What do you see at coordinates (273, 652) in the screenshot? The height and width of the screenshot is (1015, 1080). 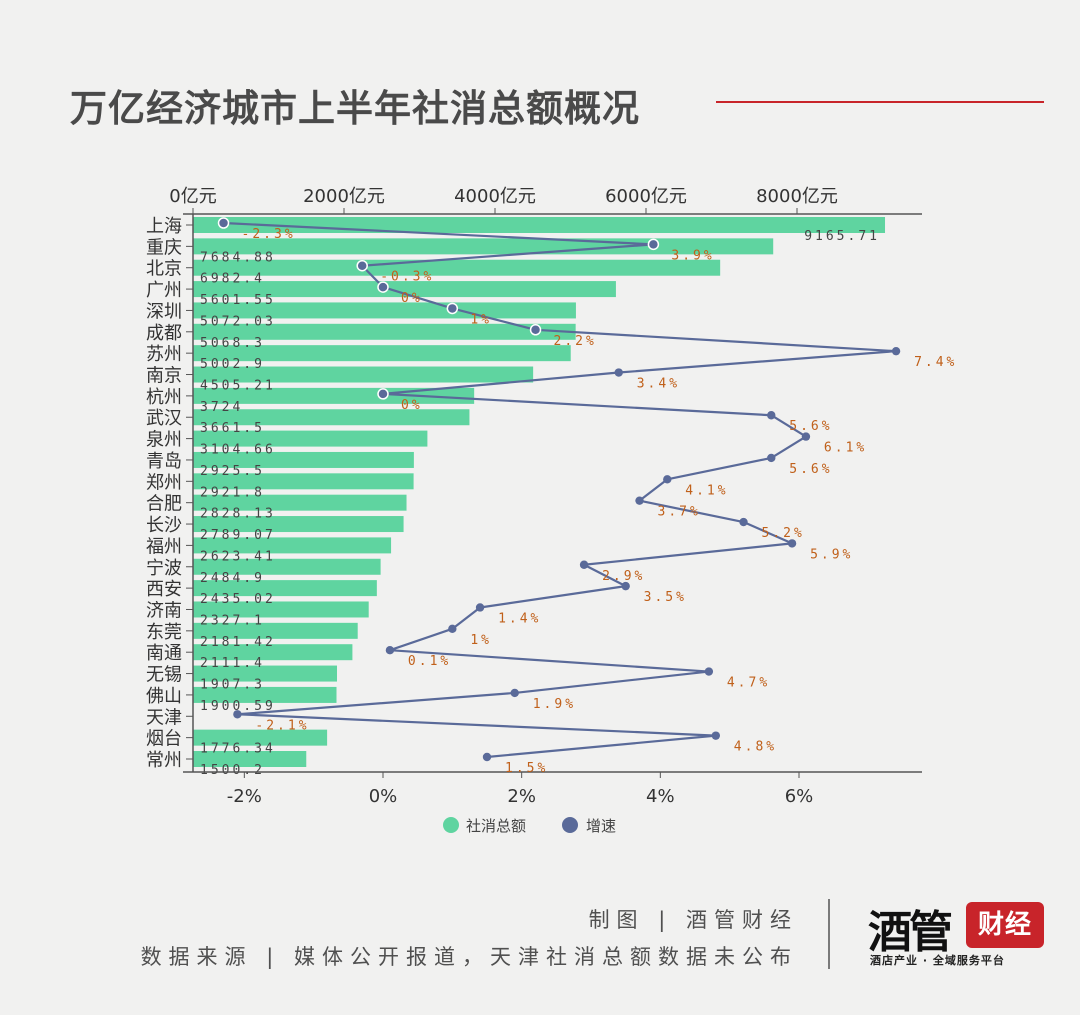 I see `bar-南通` at bounding box center [273, 652].